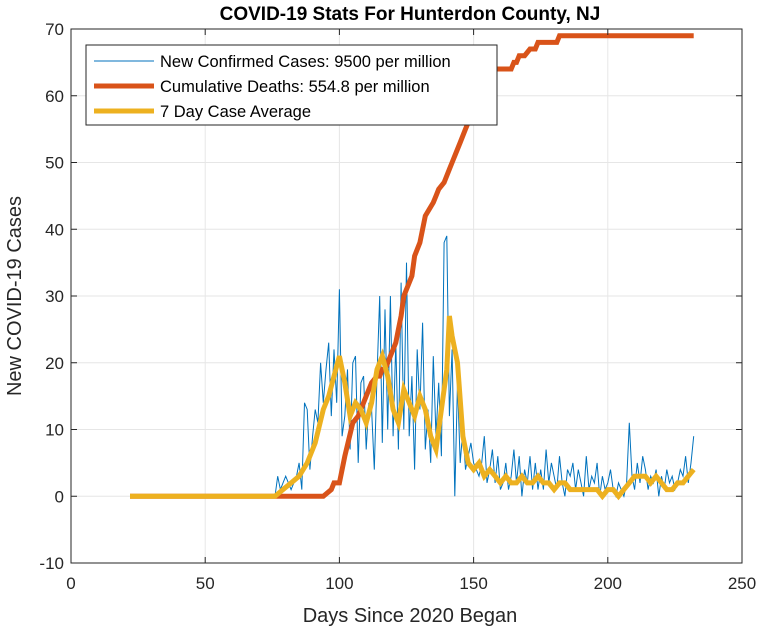  I want to click on chart-title: COVID-19 Stats For Hunterdon County, NJ, so click(410, 14).